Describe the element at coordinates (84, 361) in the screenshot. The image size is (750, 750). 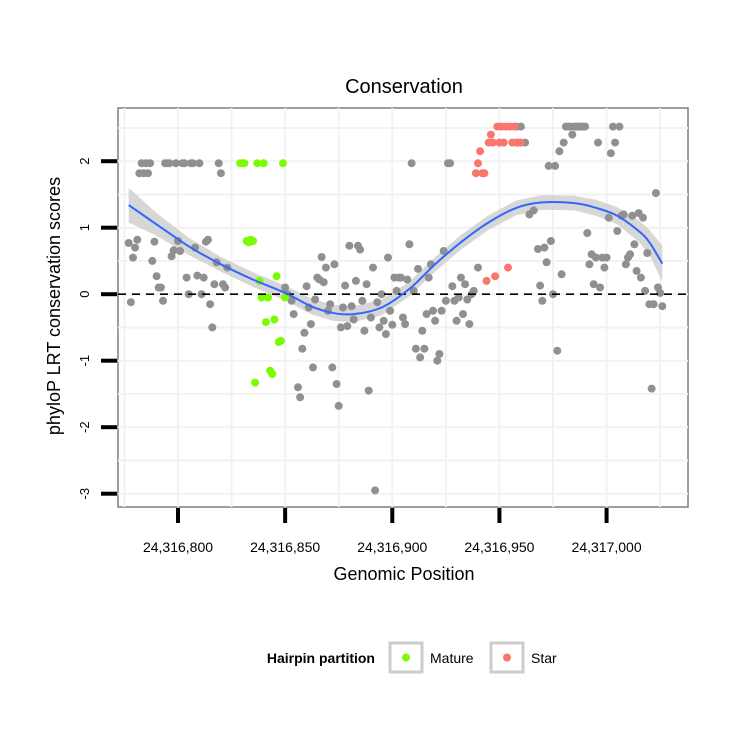
I see `y-tick-label: -1` at that location.